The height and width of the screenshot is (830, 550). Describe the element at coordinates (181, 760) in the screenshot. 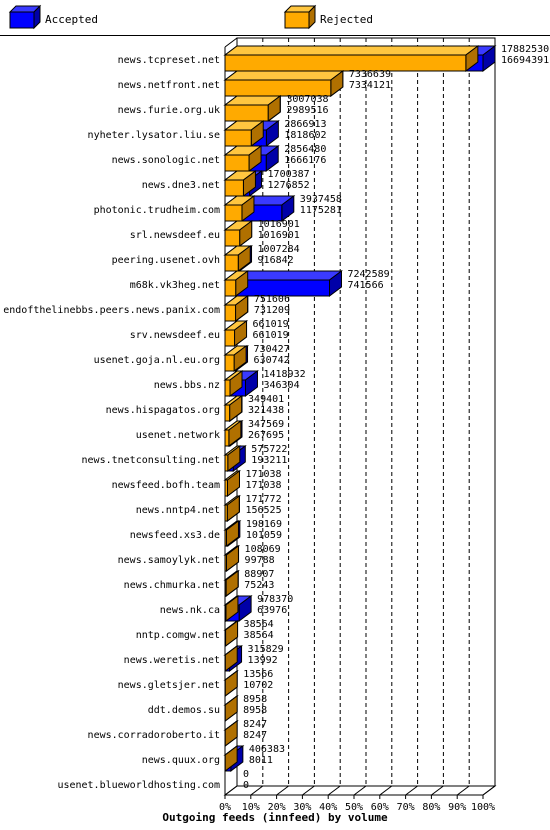

I see `category-label: news.quux.org` at that location.